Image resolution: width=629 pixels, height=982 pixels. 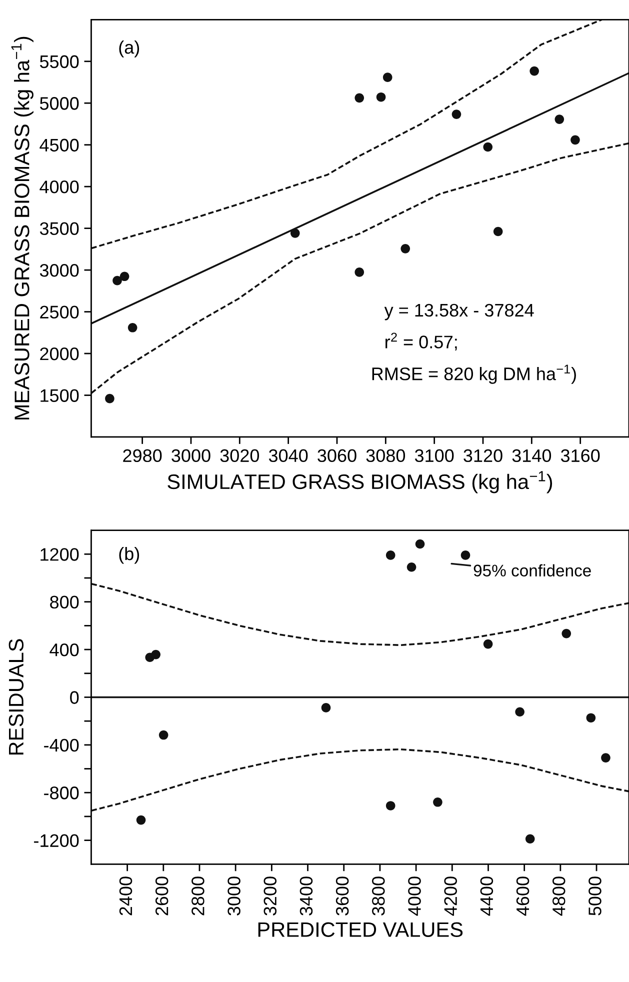 I want to click on y-tick-label: 800, so click(x=64, y=602).